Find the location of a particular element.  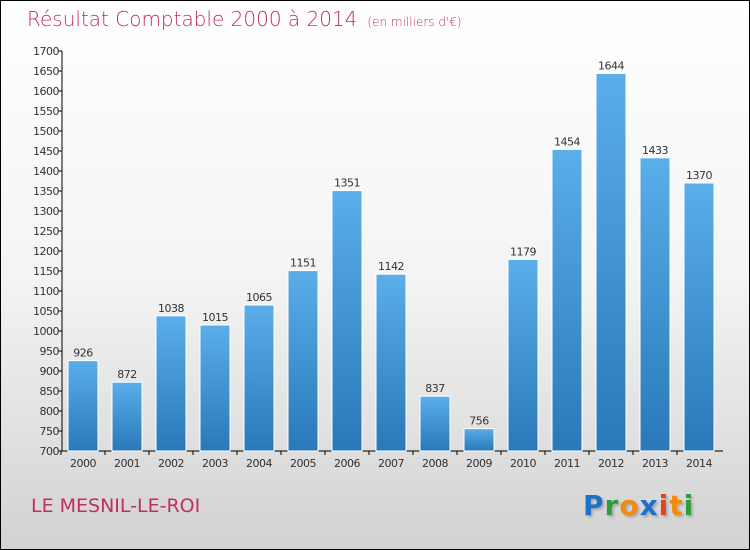

subtitle-text: (en milliers d'€) is located at coordinates (414, 22).